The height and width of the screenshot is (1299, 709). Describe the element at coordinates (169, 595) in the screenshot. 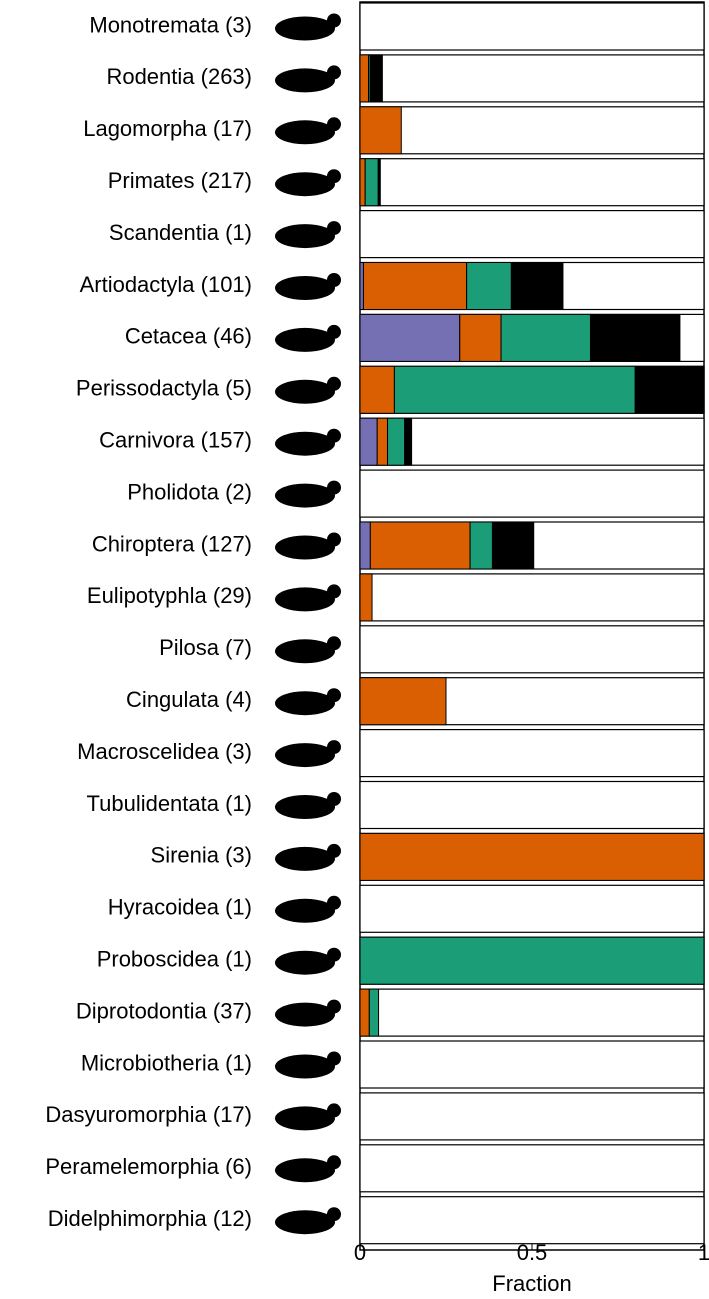

I see `y-tick-label: Eulipotyphla (29)` at that location.